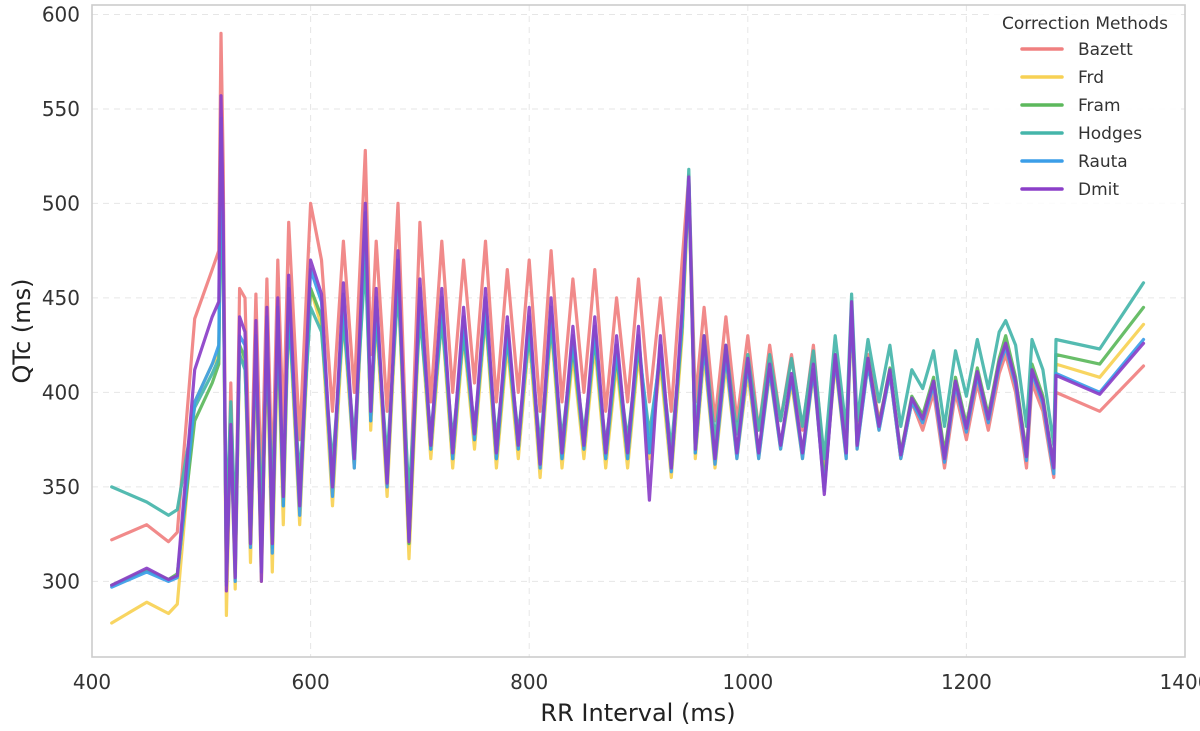 The width and height of the screenshot is (1200, 731). Describe the element at coordinates (61, 14) in the screenshot. I see `y-tick-label: 600` at that location.